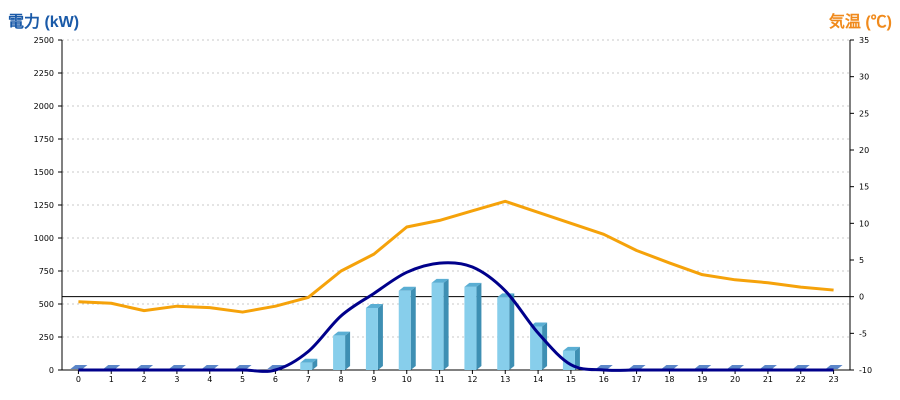 The width and height of the screenshot is (900, 400). I want to click on right-tick-label: 0, so click(861, 297).